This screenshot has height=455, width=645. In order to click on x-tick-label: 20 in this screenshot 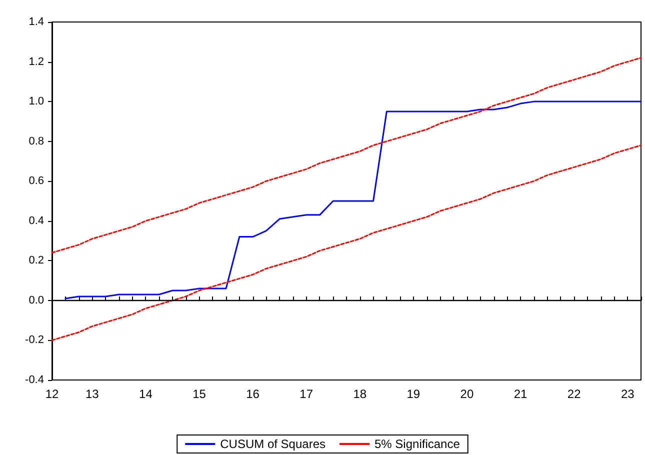, I will do `click(467, 394)`.